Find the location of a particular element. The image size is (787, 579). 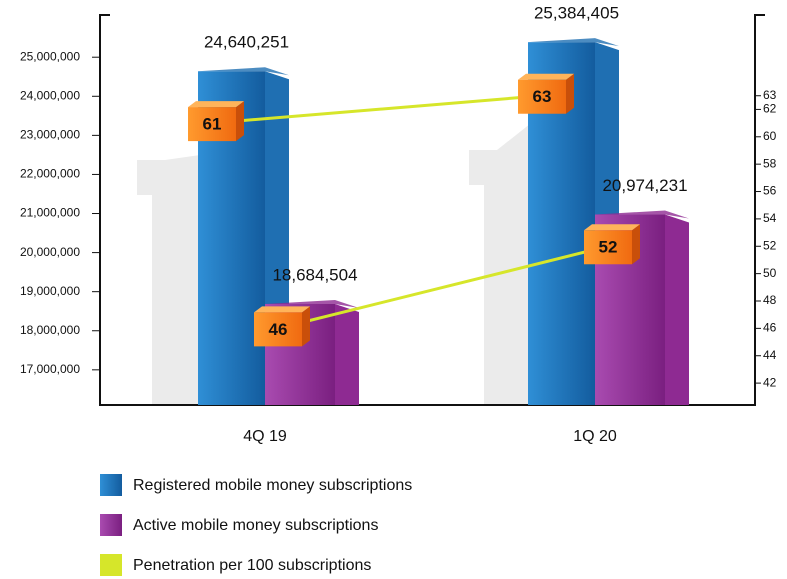

y2-tick-label: 48 is located at coordinates (770, 300).